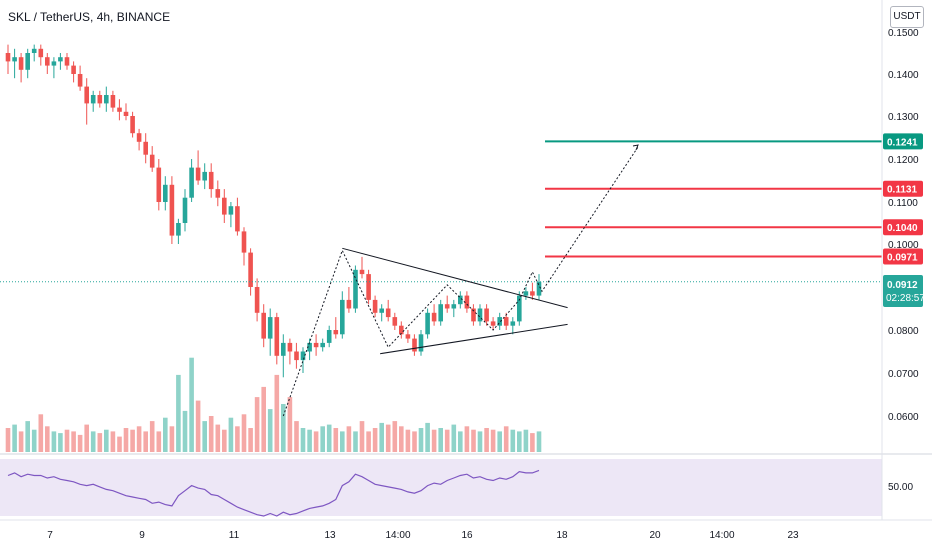 This screenshot has width=932, height=550. I want to click on price-axis-label: 0.0600, so click(903, 417).